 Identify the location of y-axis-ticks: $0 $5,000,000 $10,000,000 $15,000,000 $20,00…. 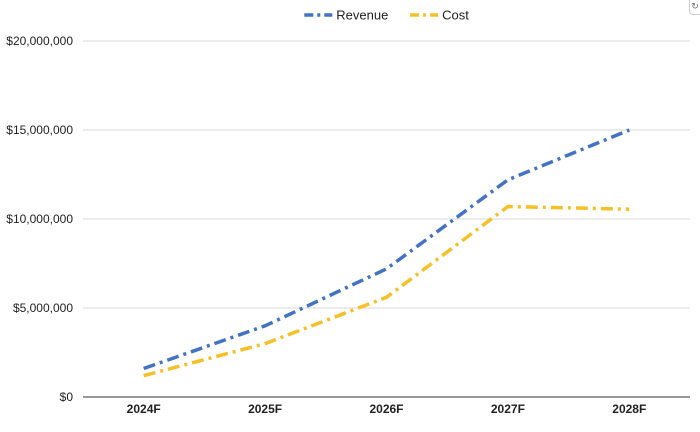
(39, 219).